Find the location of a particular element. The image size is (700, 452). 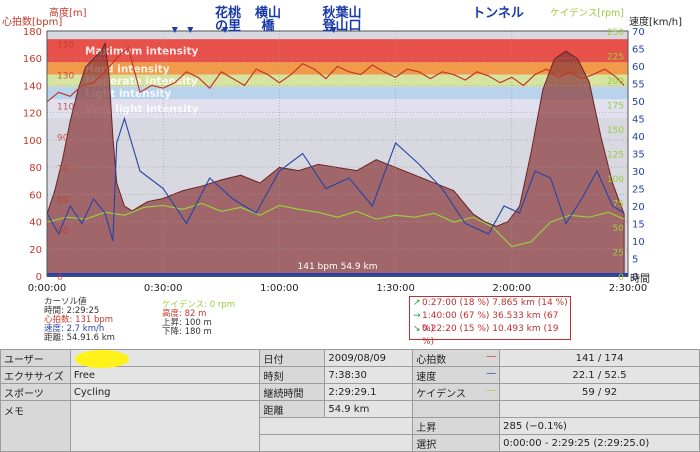

zone-row-level: → 1:40:00 (67 %) 36.533 km (67 %) is located at coordinates (486, 322).